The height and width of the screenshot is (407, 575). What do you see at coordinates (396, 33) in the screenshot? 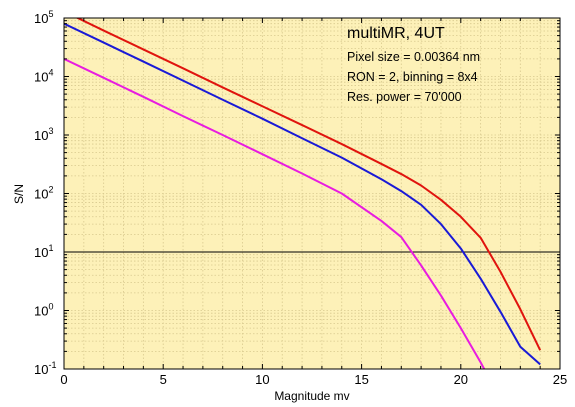
I see `annotation-title: multiMR, 4UT` at bounding box center [396, 33].